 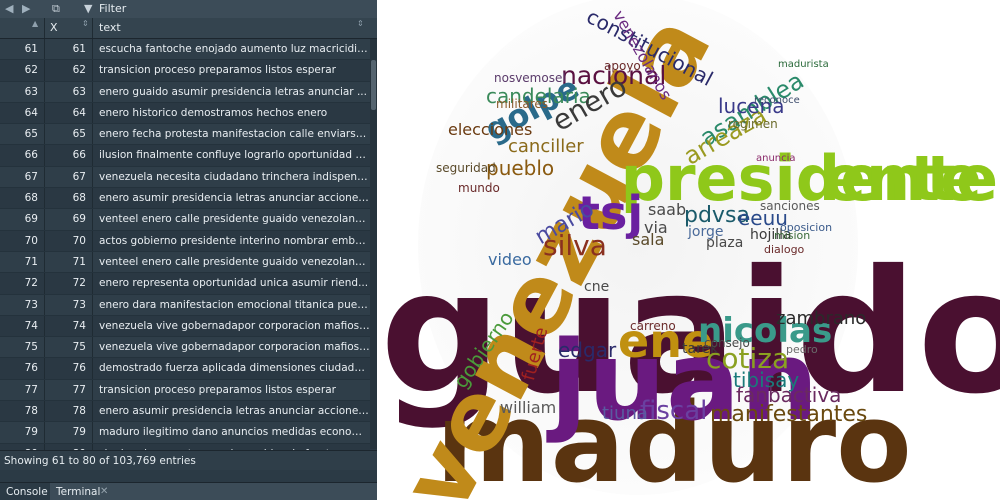 I want to click on row-index: 65, so click(x=22, y=134).